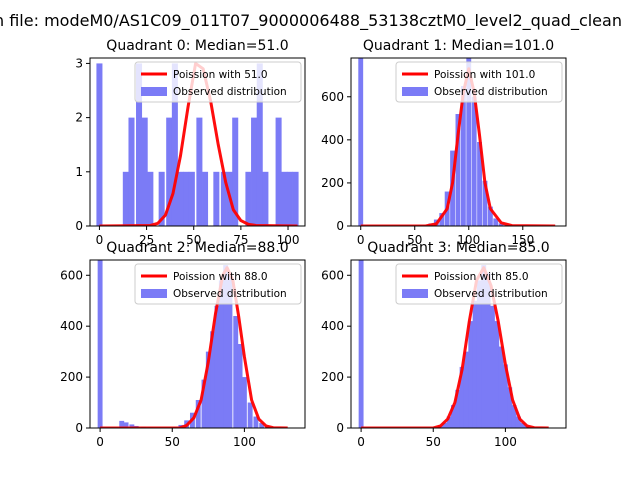 The image size is (640, 480). I want to click on legend-label-poisson: Poission with 51.0, so click(220, 75).